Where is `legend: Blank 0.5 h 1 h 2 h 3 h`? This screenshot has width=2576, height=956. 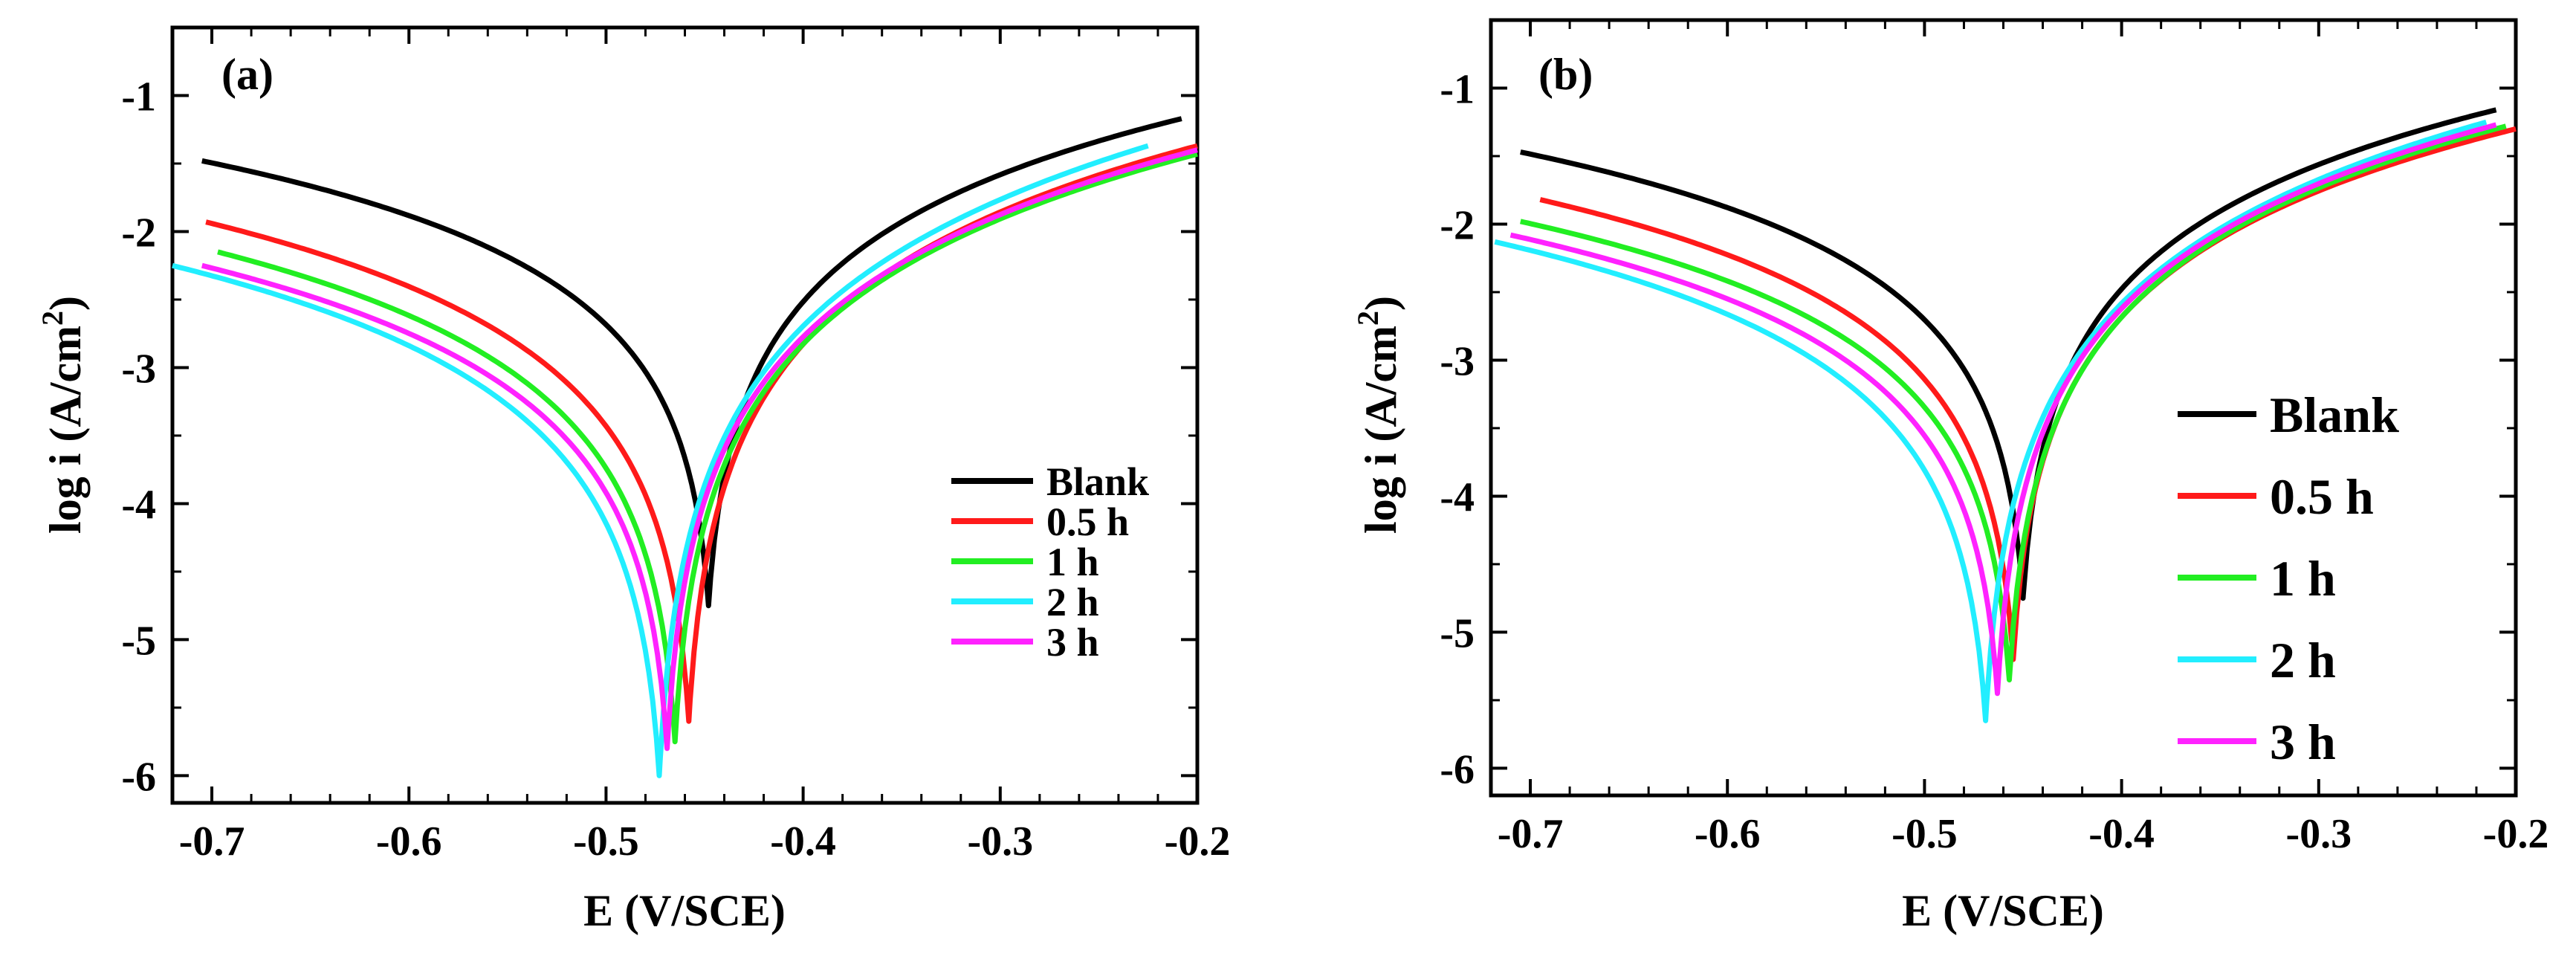 legend: Blank 0.5 h 1 h 2 h 3 h is located at coordinates (2289, 579).